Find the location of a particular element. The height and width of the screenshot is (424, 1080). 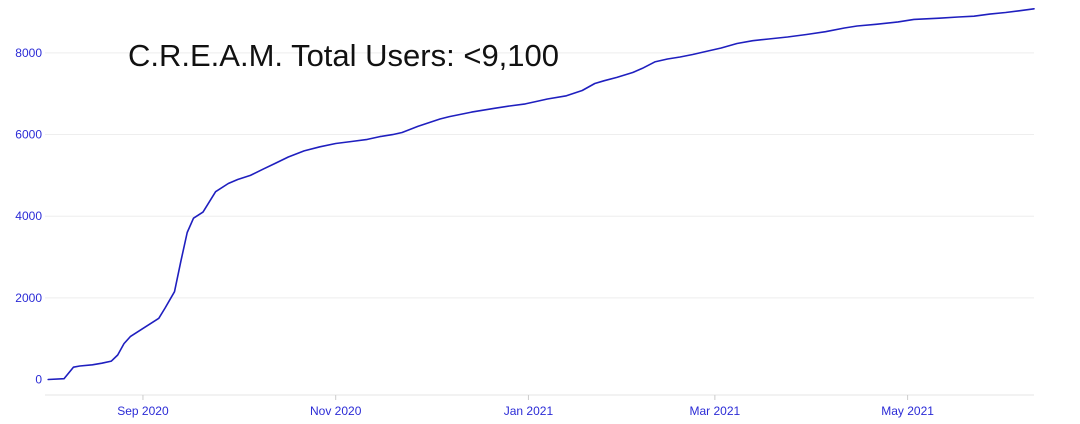

x-axis-ticks: Sep 2020 Nov 2020 Jan 2021 Mar 2021 May 2021 is located at coordinates (525, 406).